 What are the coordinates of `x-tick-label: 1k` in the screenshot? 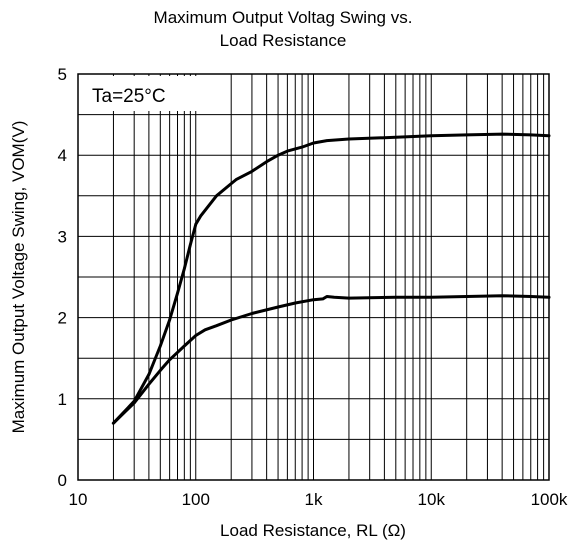 It's located at (314, 499).